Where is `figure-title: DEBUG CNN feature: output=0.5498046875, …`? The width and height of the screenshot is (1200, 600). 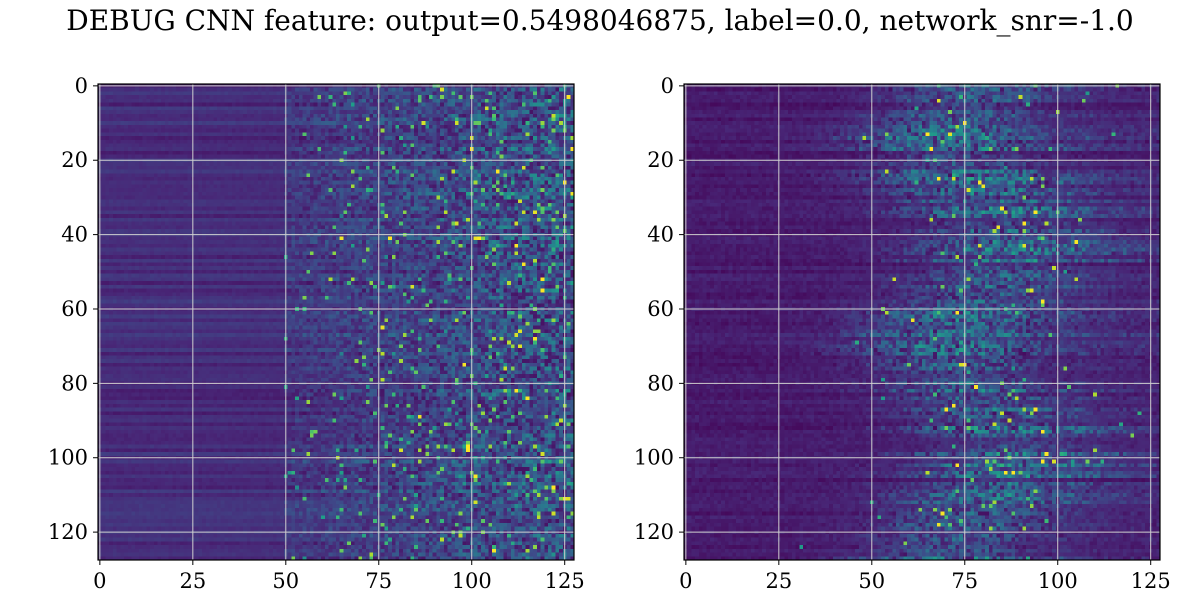 figure-title: DEBUG CNN feature: output=0.5498046875, … is located at coordinates (600, 20).